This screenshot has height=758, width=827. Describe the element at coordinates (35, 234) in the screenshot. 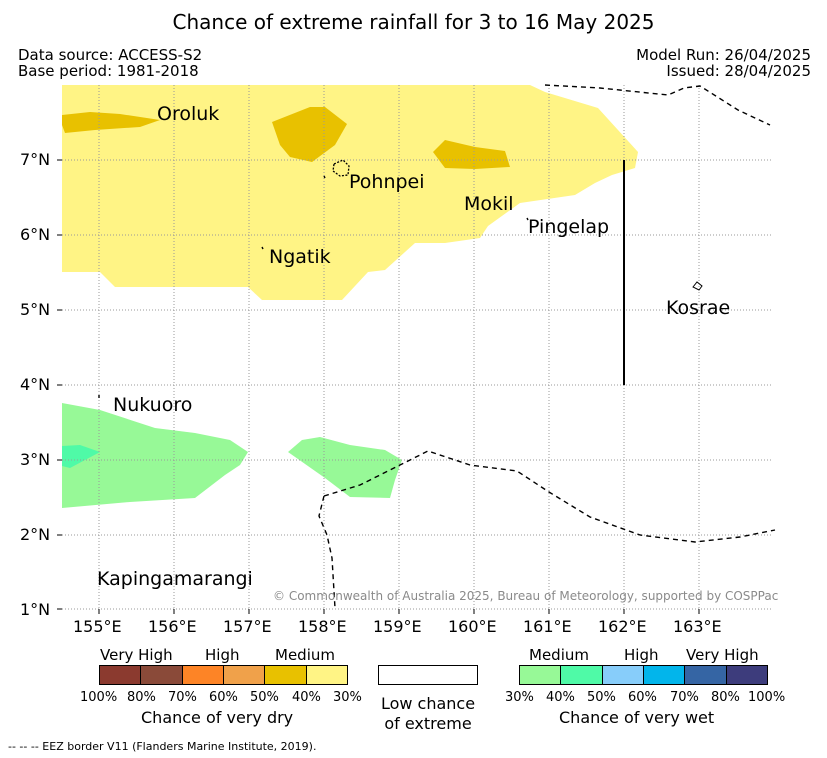

I see `lat-label-6n: 6°N` at that location.